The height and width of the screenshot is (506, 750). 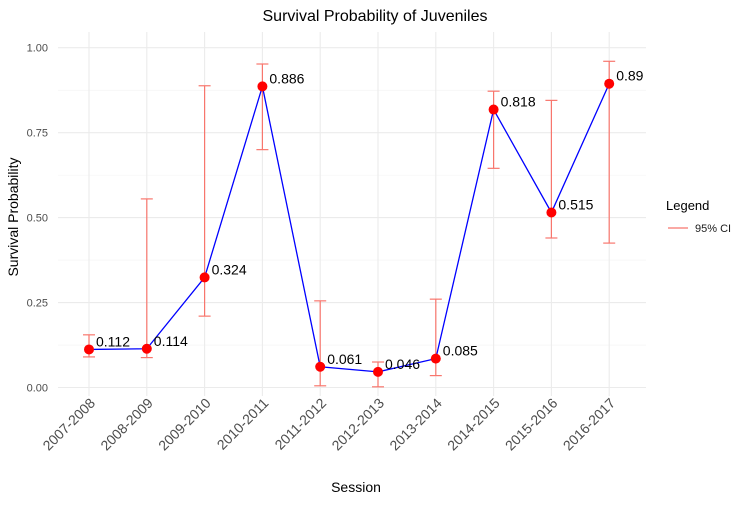 What do you see at coordinates (531, 424) in the screenshot?
I see `x-tick-label: 2015-2016` at bounding box center [531, 424].